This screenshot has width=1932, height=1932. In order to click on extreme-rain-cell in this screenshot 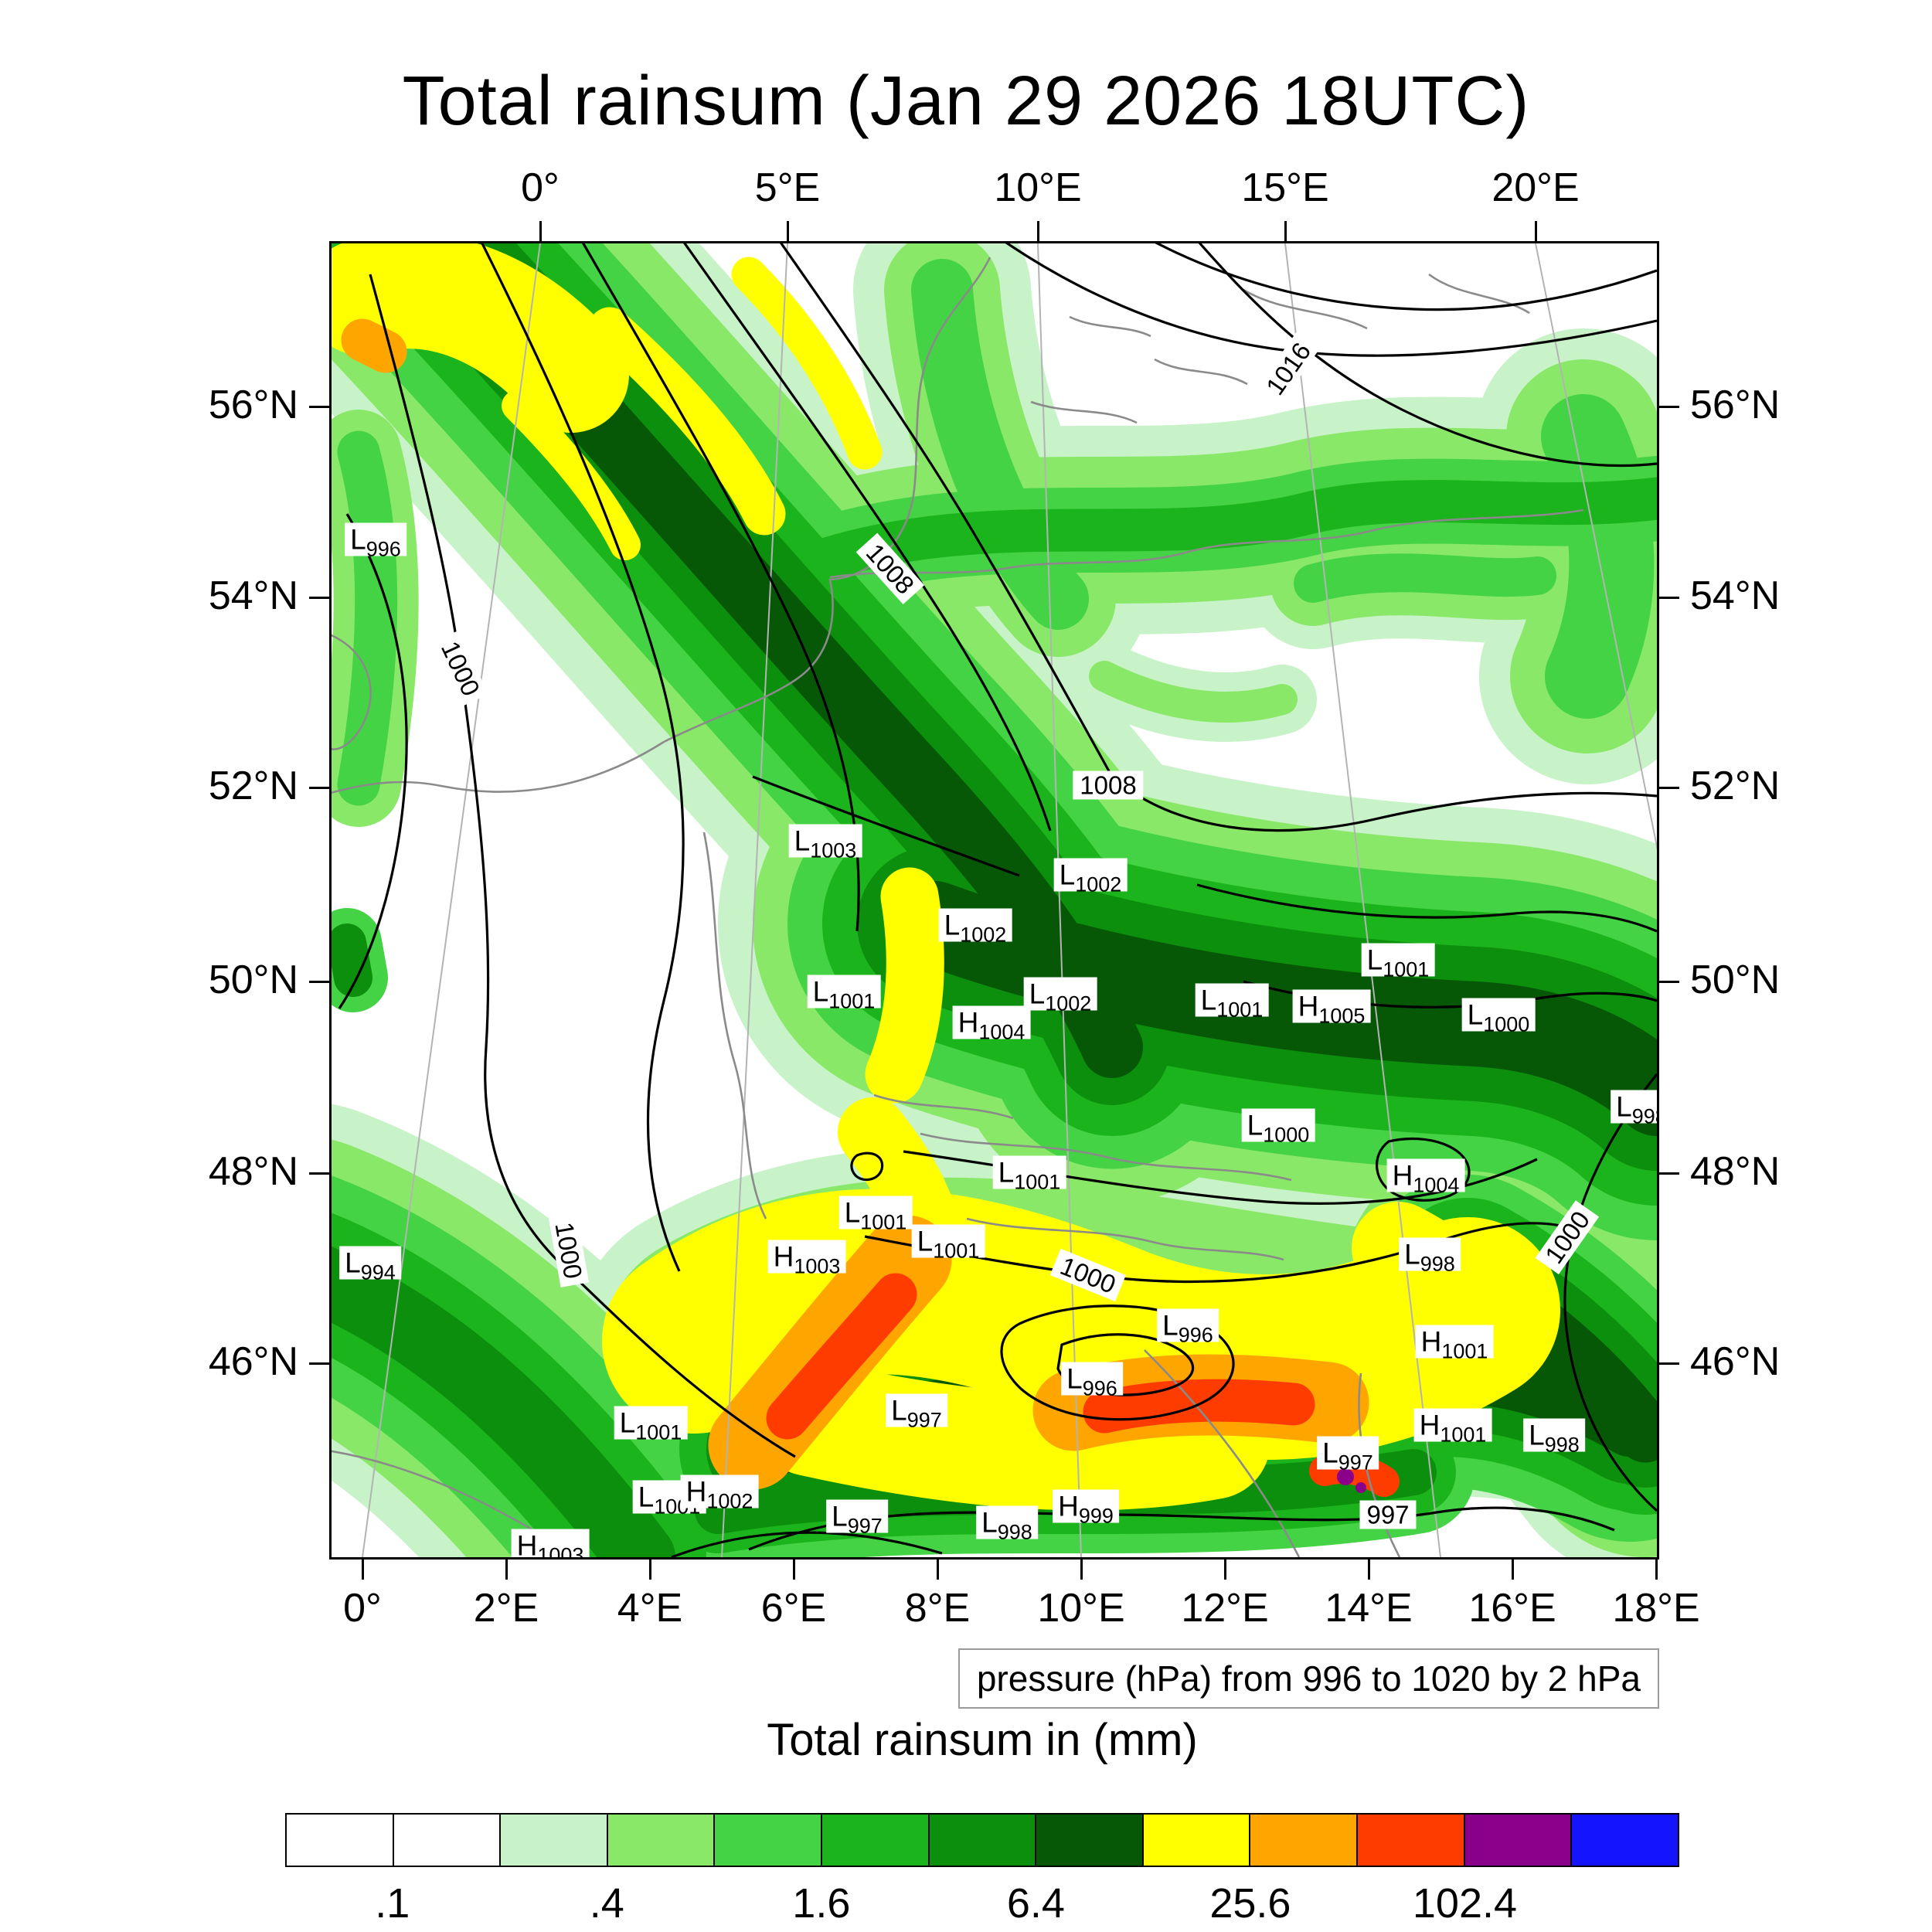, I will do `click(1346, 1476)`.